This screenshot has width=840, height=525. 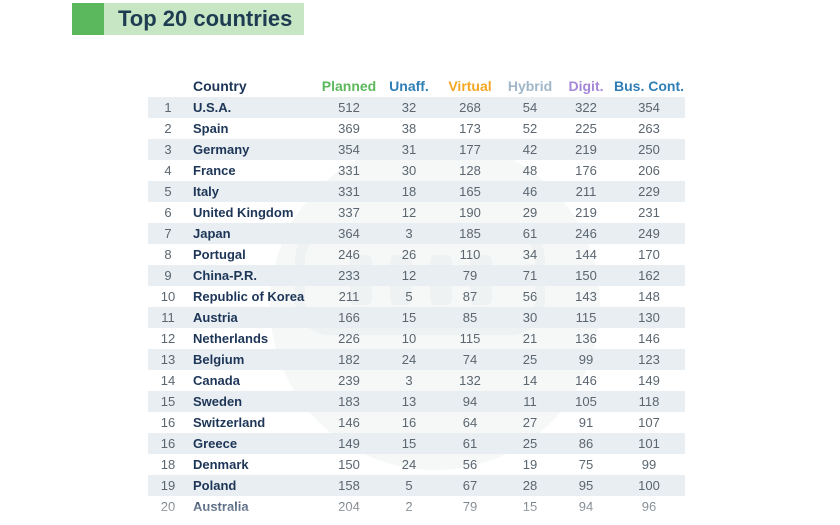 What do you see at coordinates (220, 86) in the screenshot?
I see `country-header: Country` at bounding box center [220, 86].